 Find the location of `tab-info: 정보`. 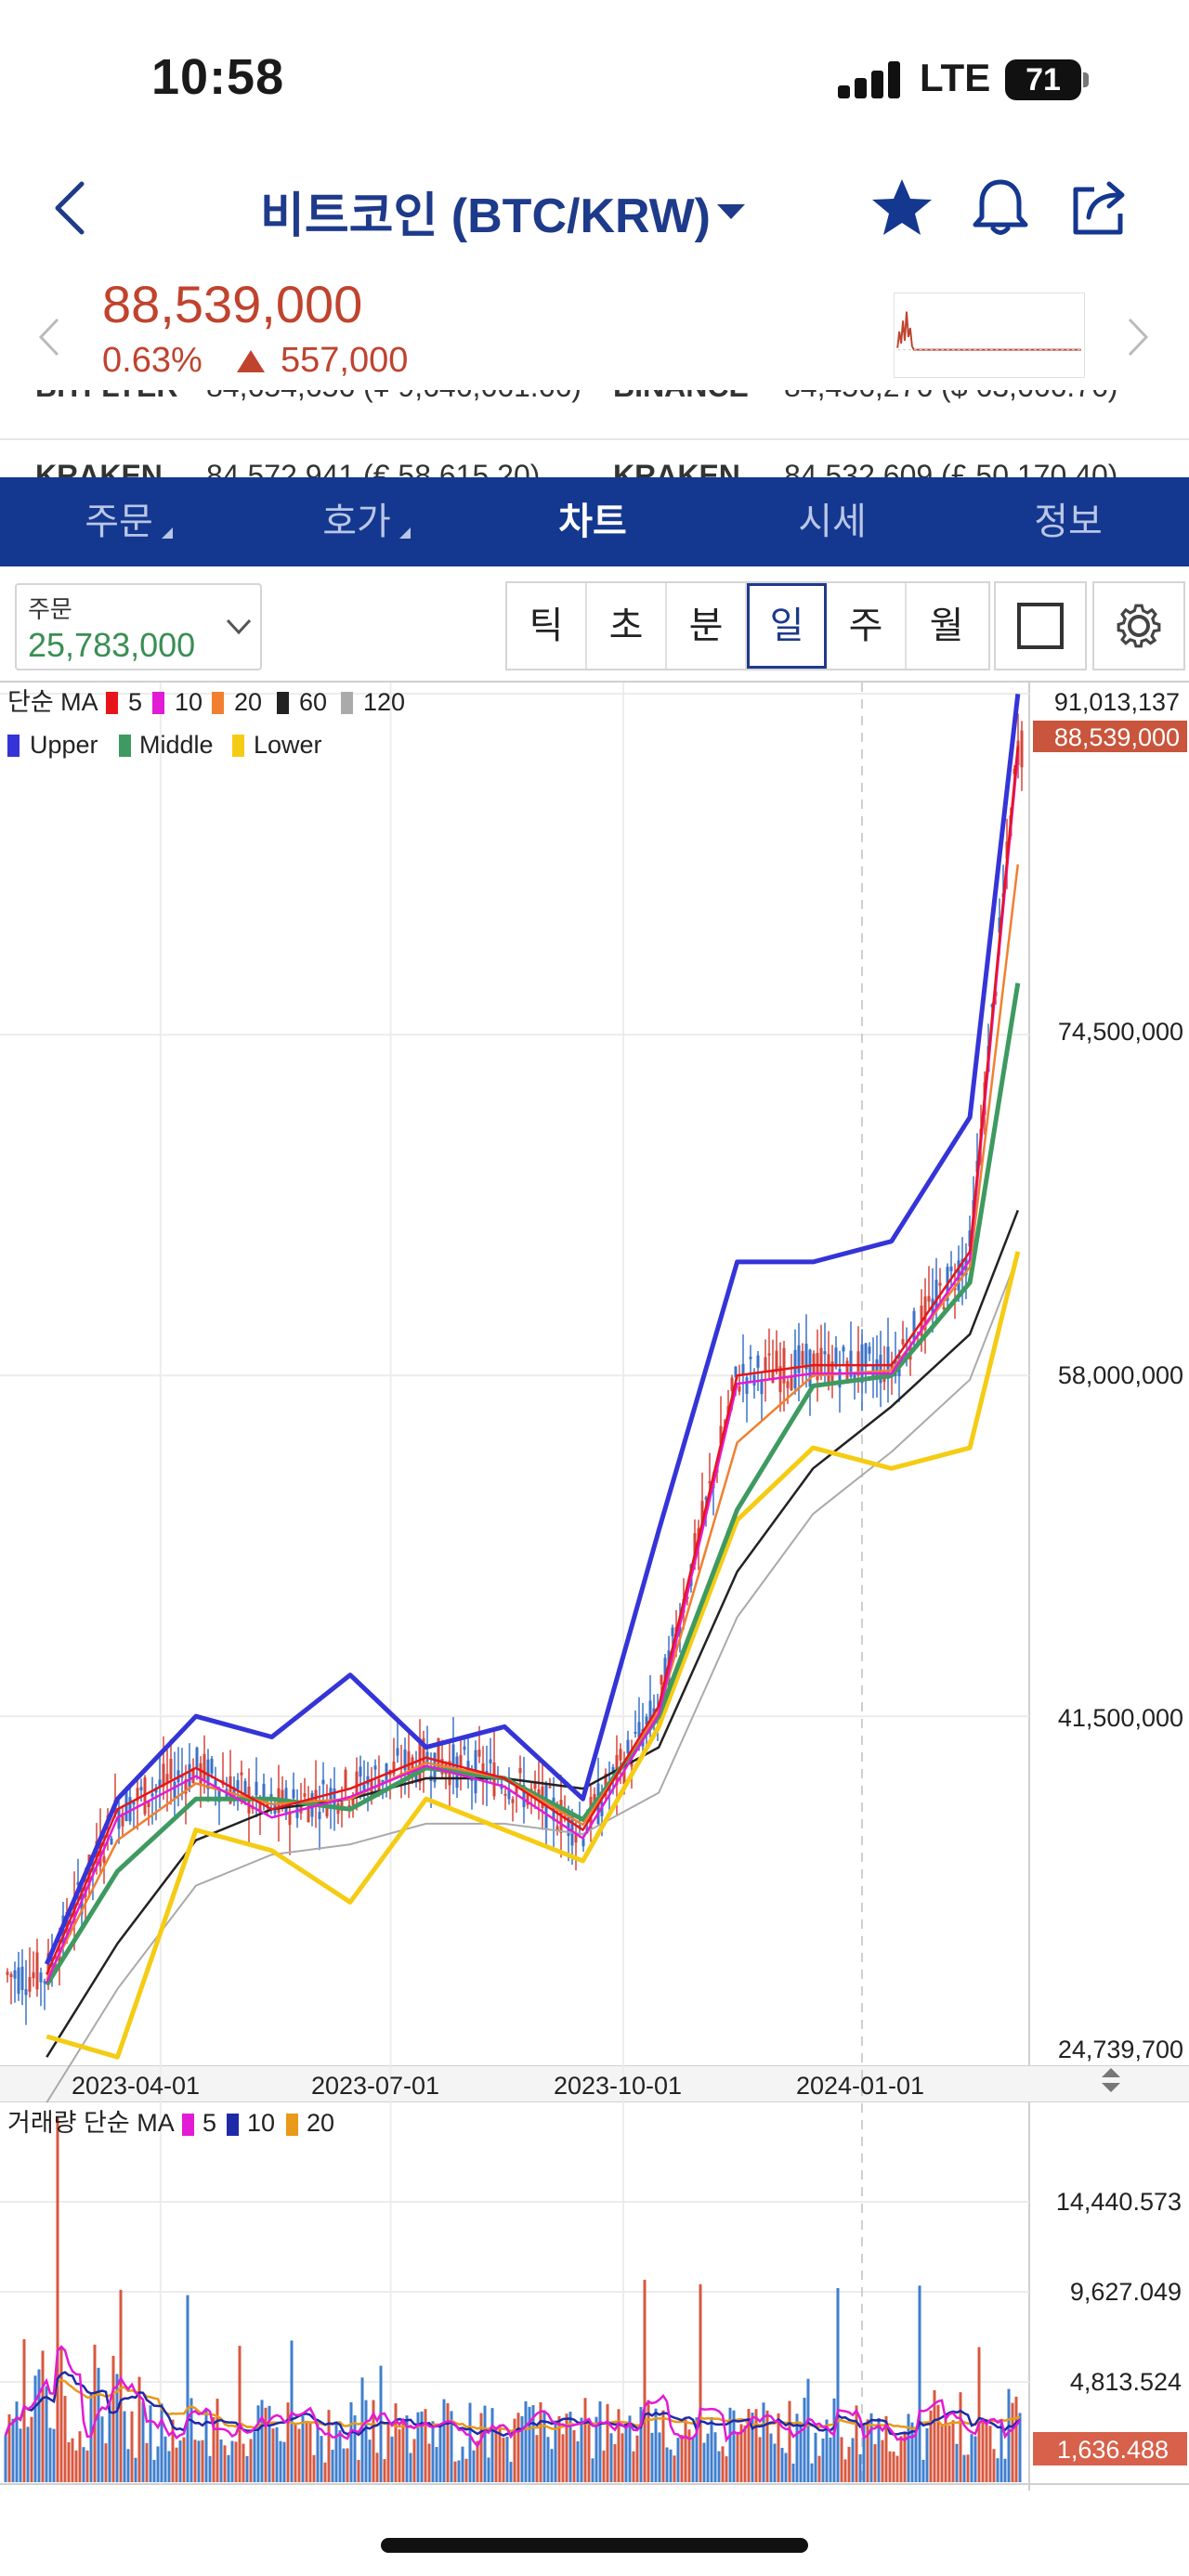

tab-info: 정보 is located at coordinates (1068, 521).